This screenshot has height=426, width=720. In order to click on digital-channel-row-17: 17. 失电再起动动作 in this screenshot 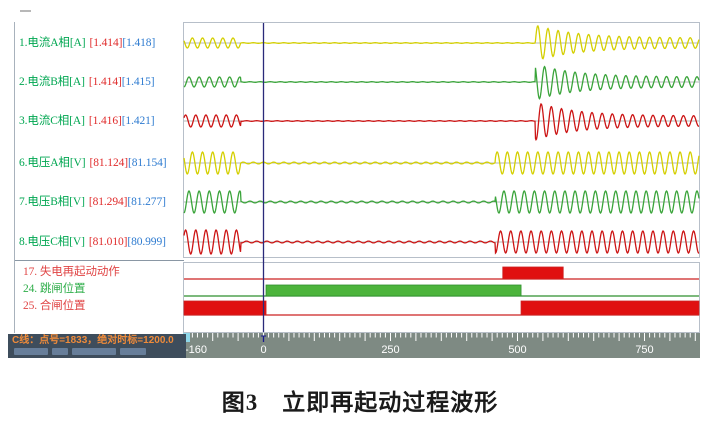, I will do `click(102, 272)`.